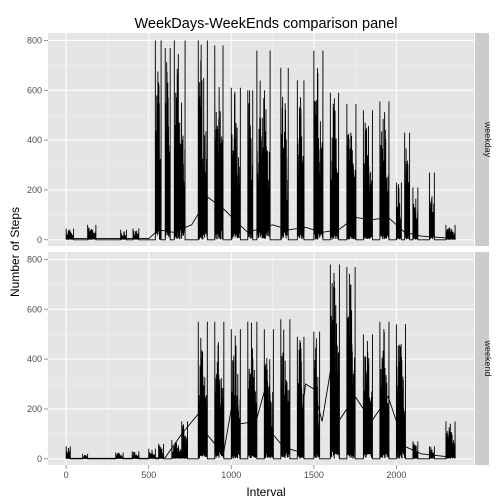  I want to click on x-tick-label: 1000, so click(231, 475).